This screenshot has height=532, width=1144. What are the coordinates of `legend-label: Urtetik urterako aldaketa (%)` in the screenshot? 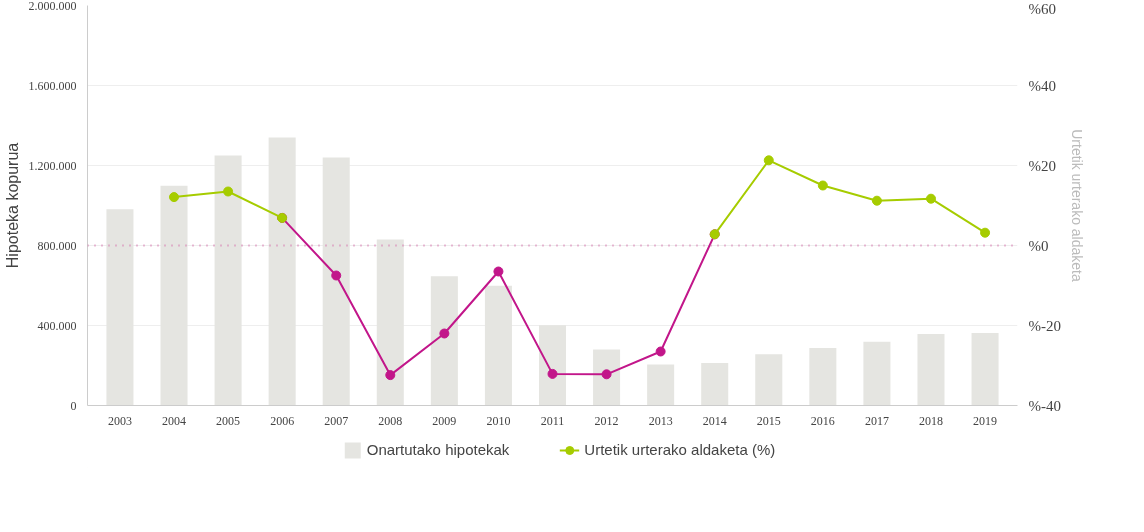 It's located at (680, 449).